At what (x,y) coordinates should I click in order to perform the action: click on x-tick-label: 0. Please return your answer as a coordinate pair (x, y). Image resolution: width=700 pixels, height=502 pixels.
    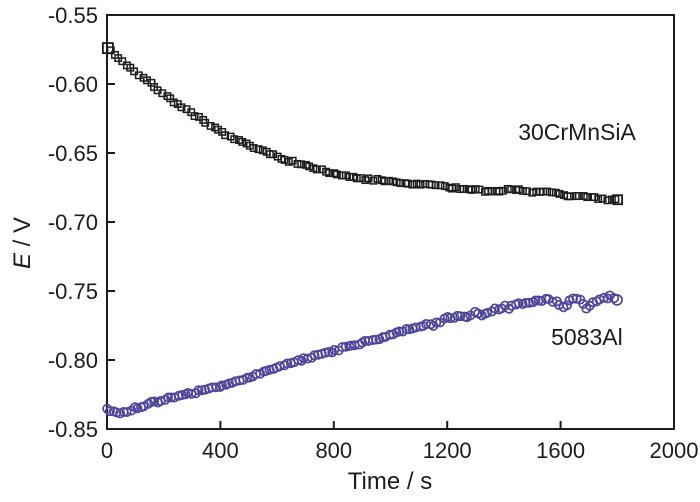
    Looking at the image, I should click on (107, 450).